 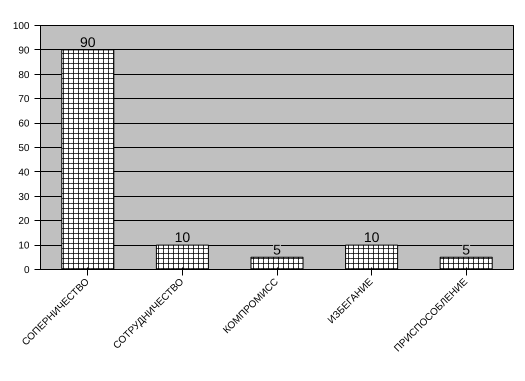 I want to click on y-tick-label: 50, so click(x=24, y=148).